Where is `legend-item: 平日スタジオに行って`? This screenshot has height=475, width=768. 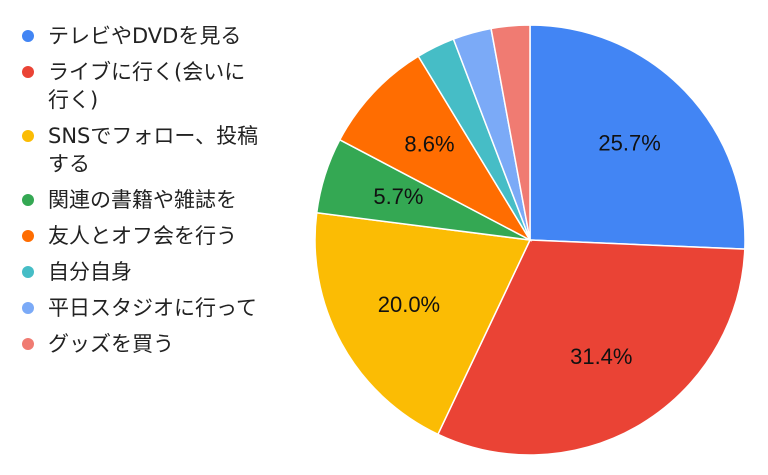 legend-item: 平日スタジオに行って is located at coordinates (157, 308).